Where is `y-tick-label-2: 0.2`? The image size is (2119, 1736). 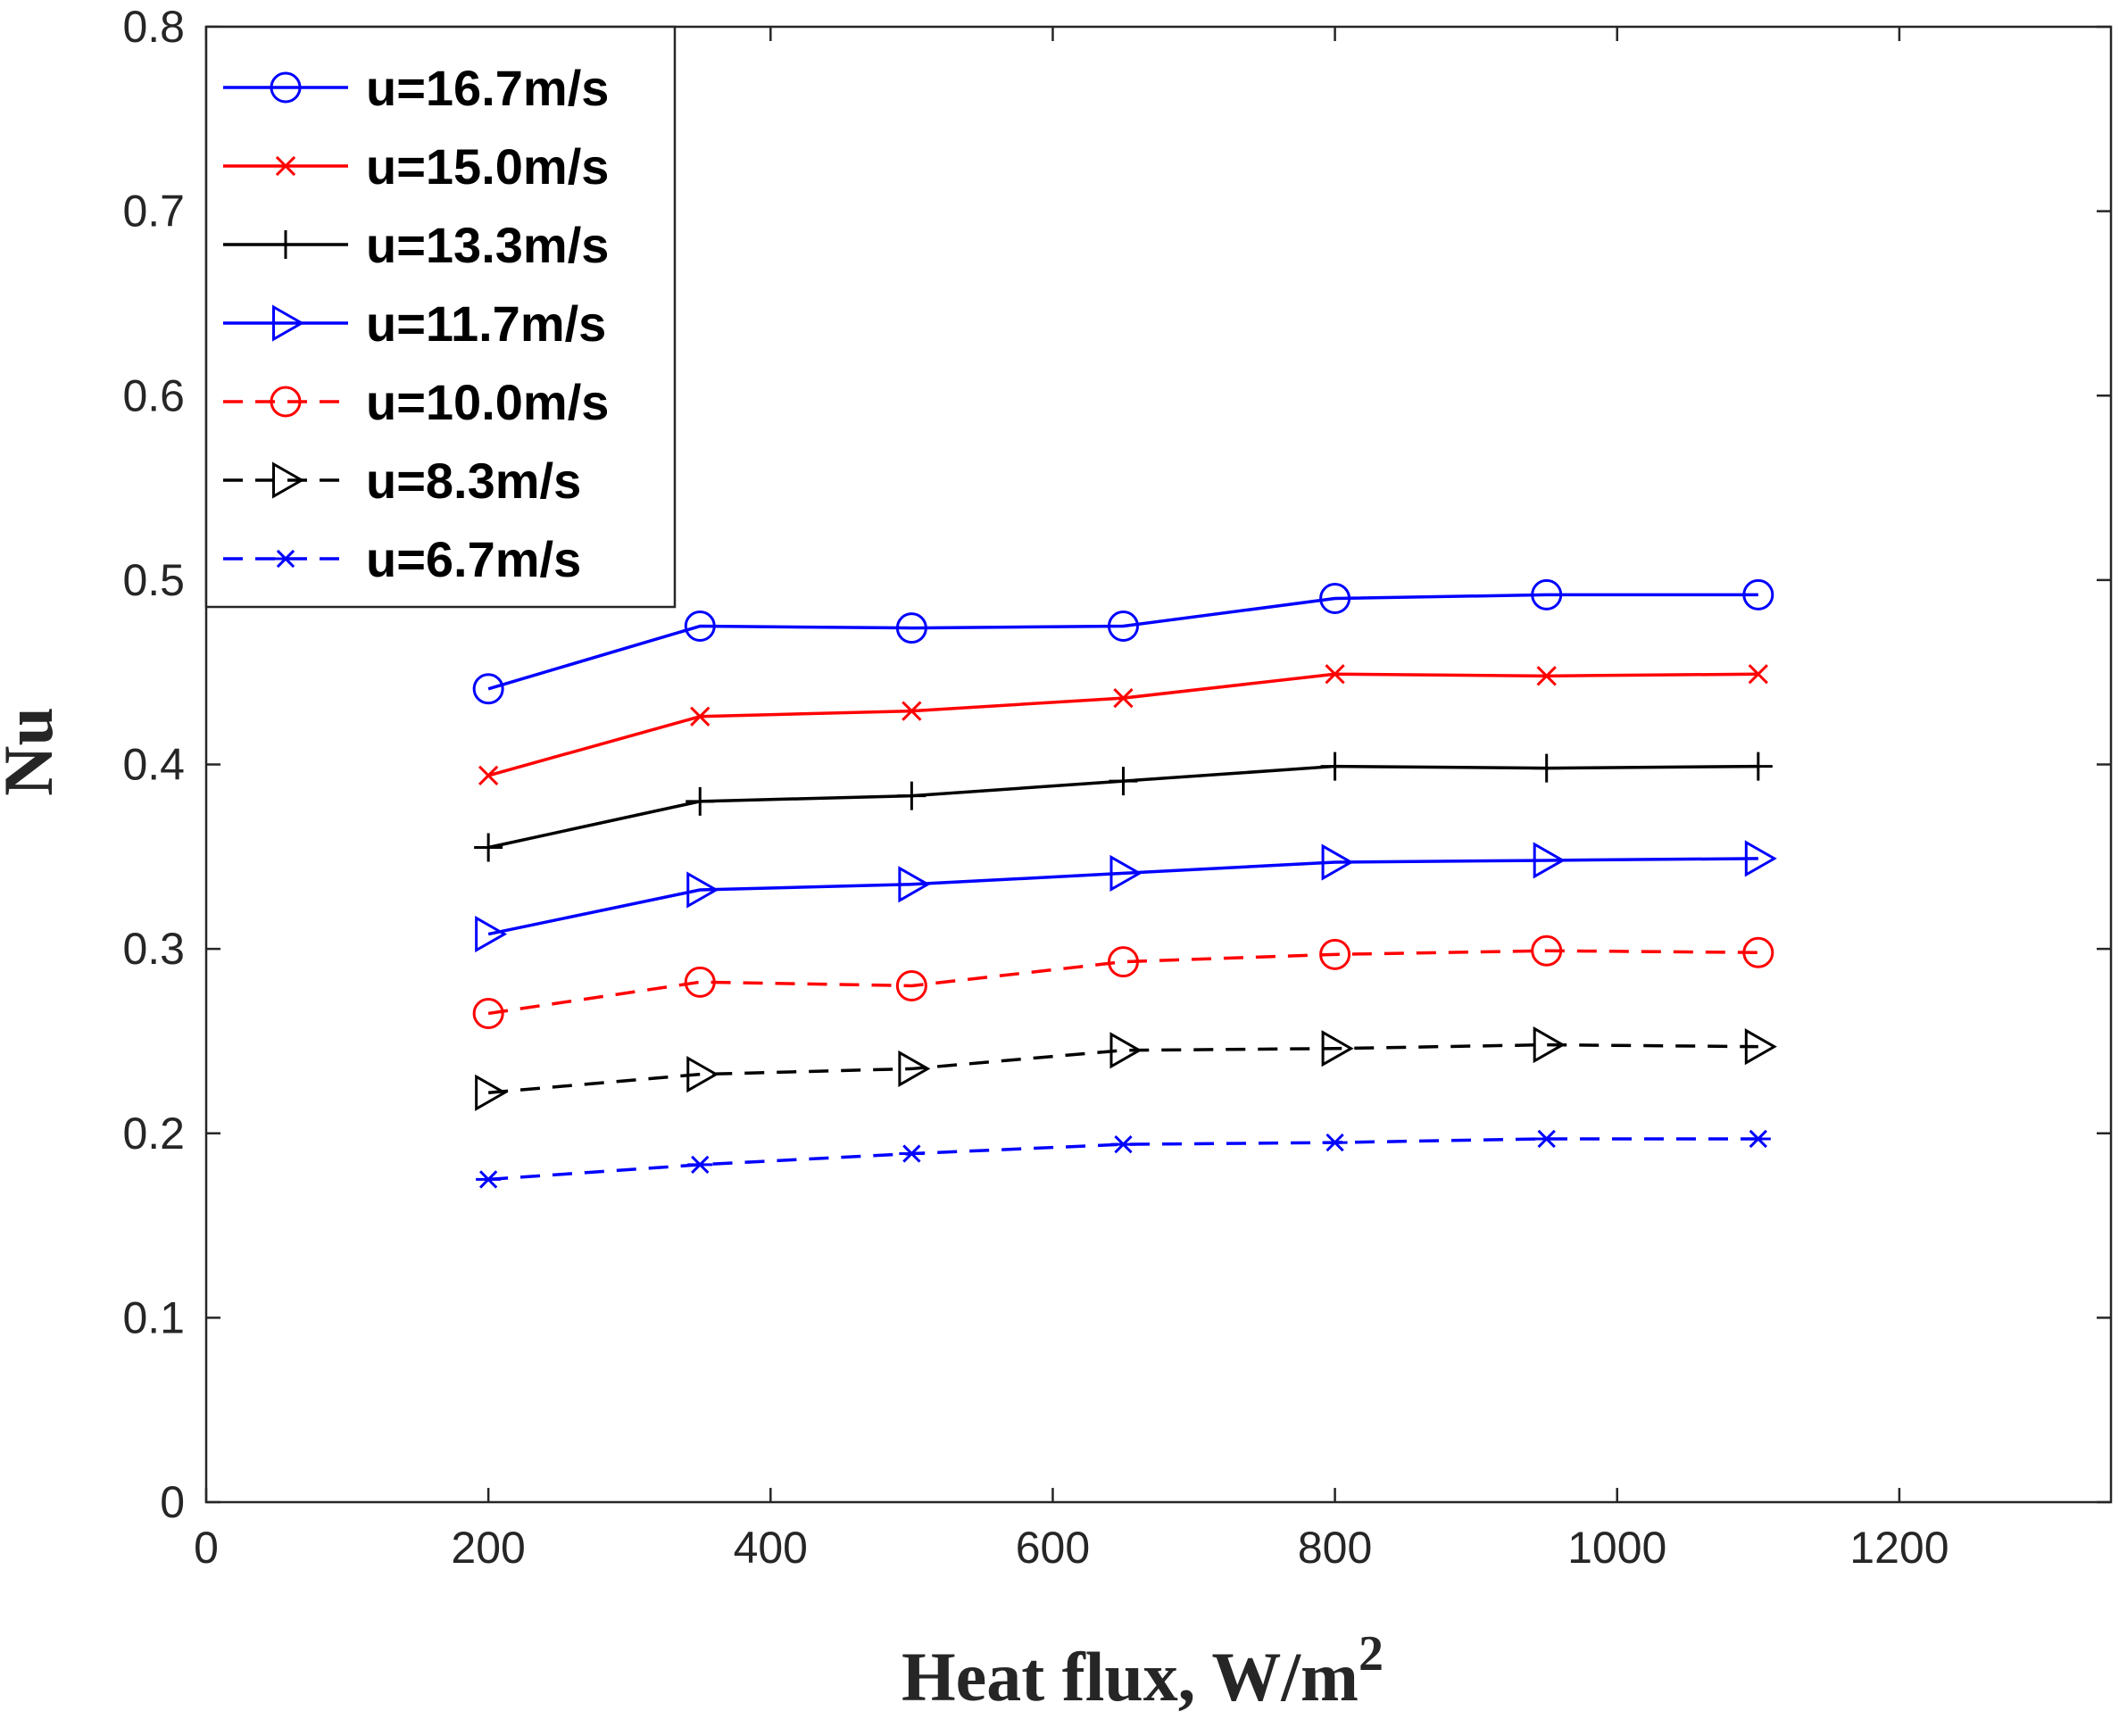
y-tick-label-2: 0.2 is located at coordinates (153, 1134).